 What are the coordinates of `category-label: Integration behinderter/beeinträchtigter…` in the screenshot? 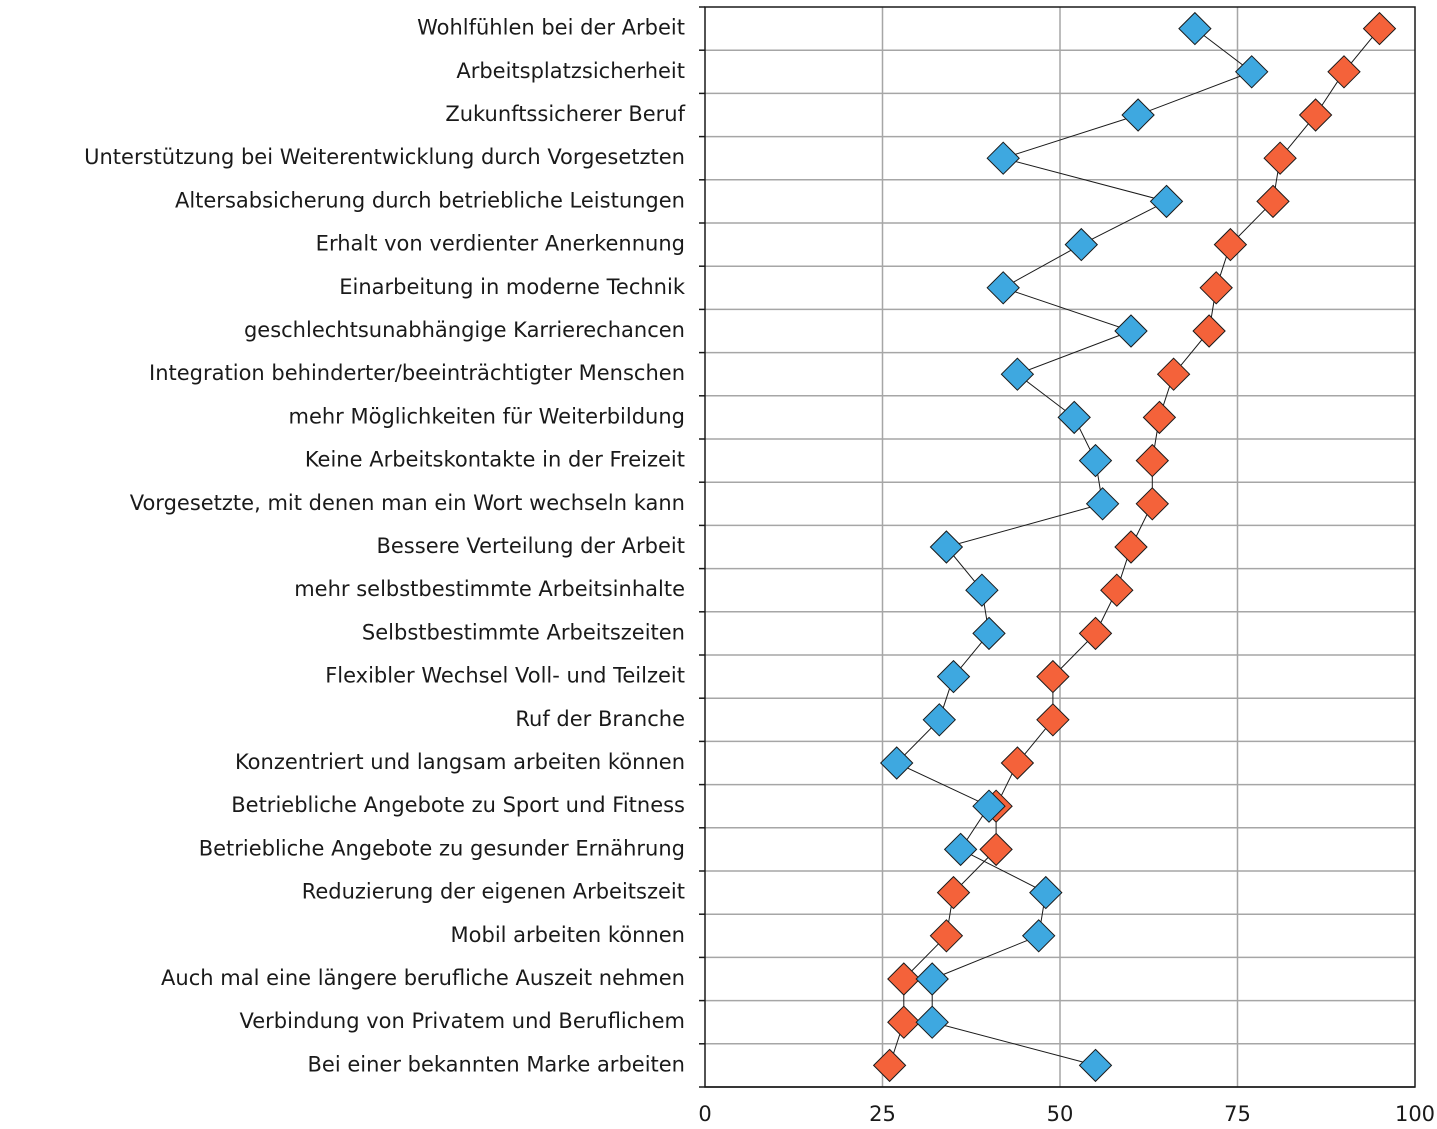 It's located at (417, 373).